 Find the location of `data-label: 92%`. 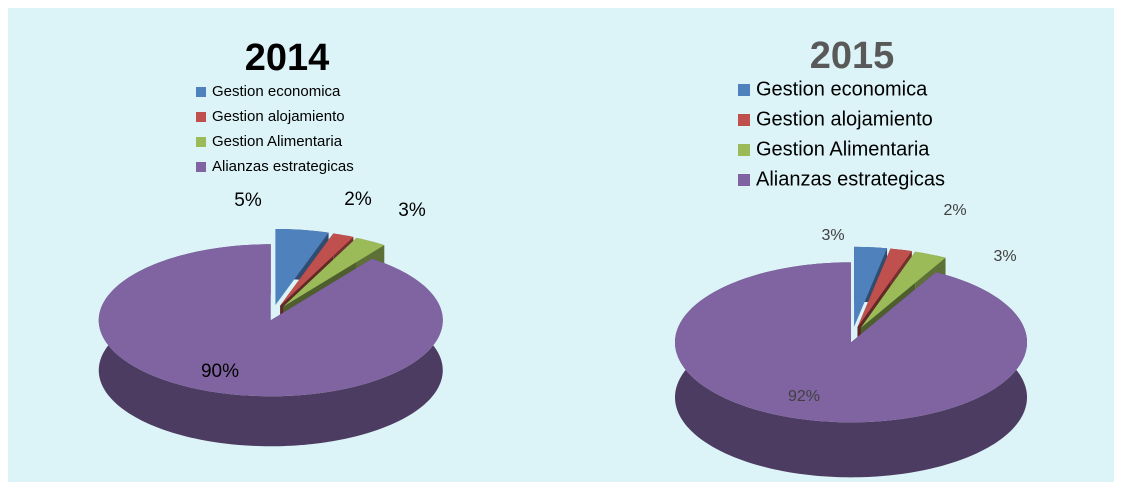

data-label: 92% is located at coordinates (804, 396).